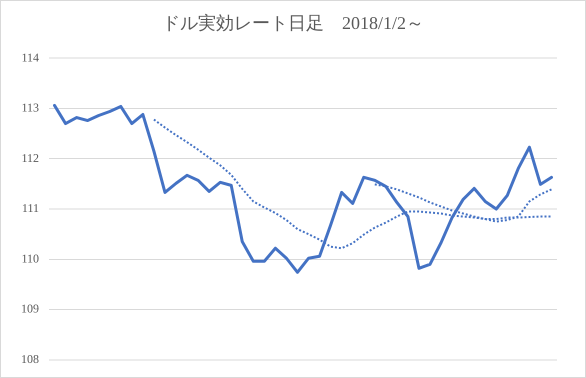 Image resolution: width=586 pixels, height=378 pixels. I want to click on y-tick-label: 112, so click(30, 157).